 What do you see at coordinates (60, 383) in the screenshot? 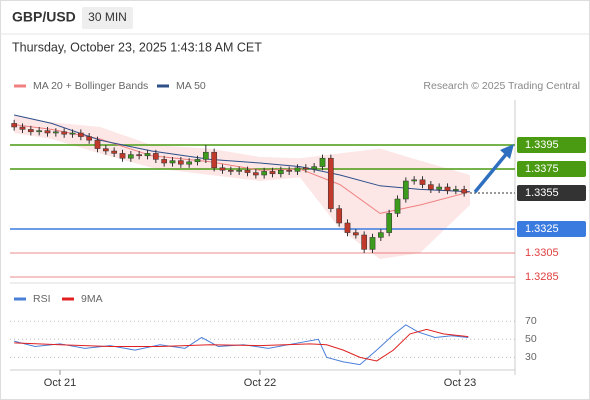
I see `x-tick-label: Oct 21` at bounding box center [60, 383].